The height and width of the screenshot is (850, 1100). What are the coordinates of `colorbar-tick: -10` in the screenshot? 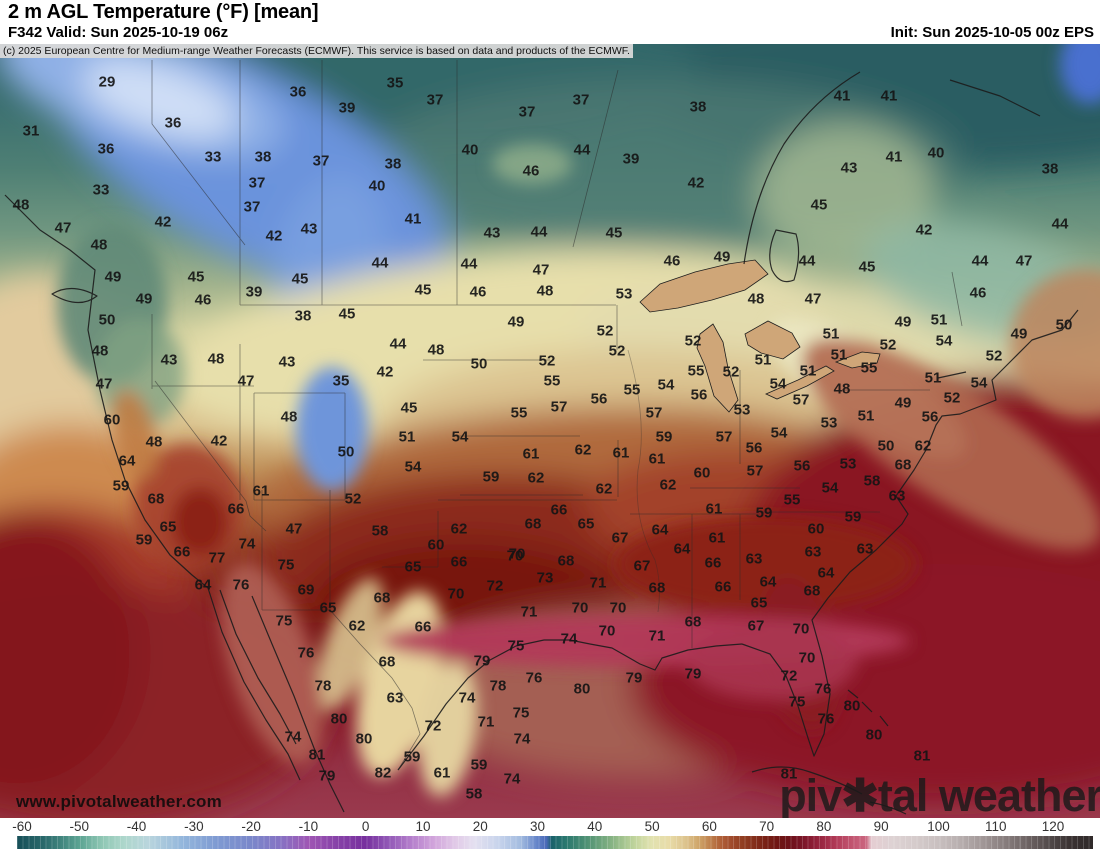 It's located at (308, 826).